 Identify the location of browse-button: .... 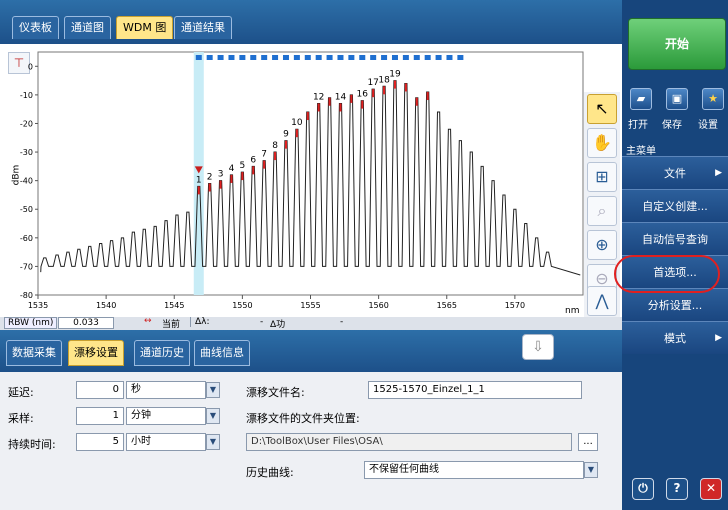
(588, 442).